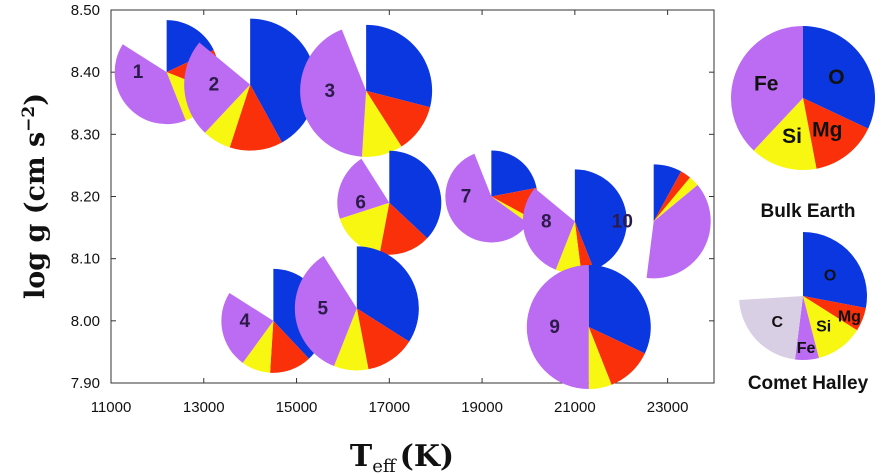  What do you see at coordinates (85, 134) in the screenshot?
I see `y-tick-label: 8.30` at bounding box center [85, 134].